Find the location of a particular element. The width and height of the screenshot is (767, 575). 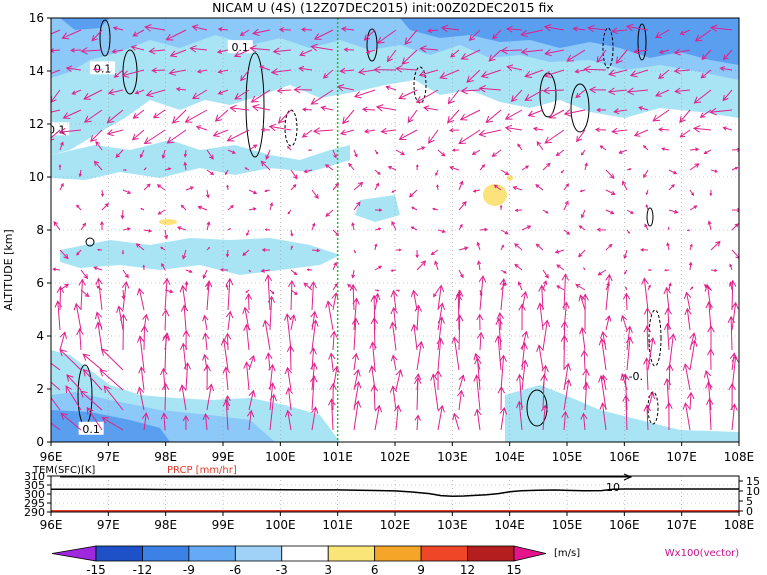

annotation-arrowhead is located at coordinates (628, 477).